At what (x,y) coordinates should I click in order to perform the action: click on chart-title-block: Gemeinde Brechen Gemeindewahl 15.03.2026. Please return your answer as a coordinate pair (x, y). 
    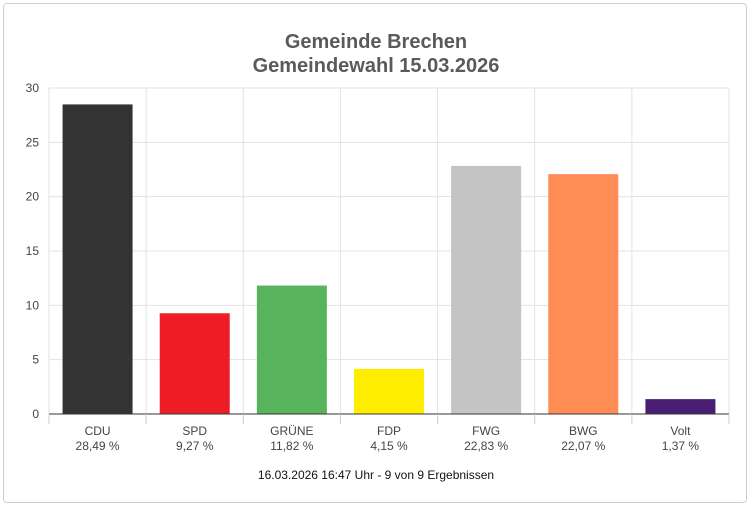
    Looking at the image, I should click on (376, 54).